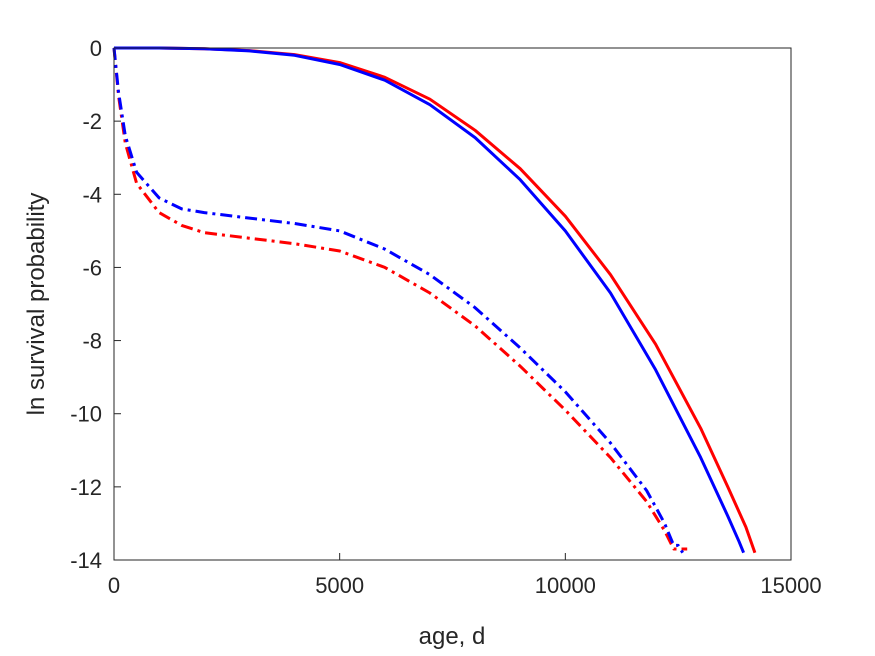  Describe the element at coordinates (92, 194) in the screenshot. I see `y-tick-label: -4` at that location.